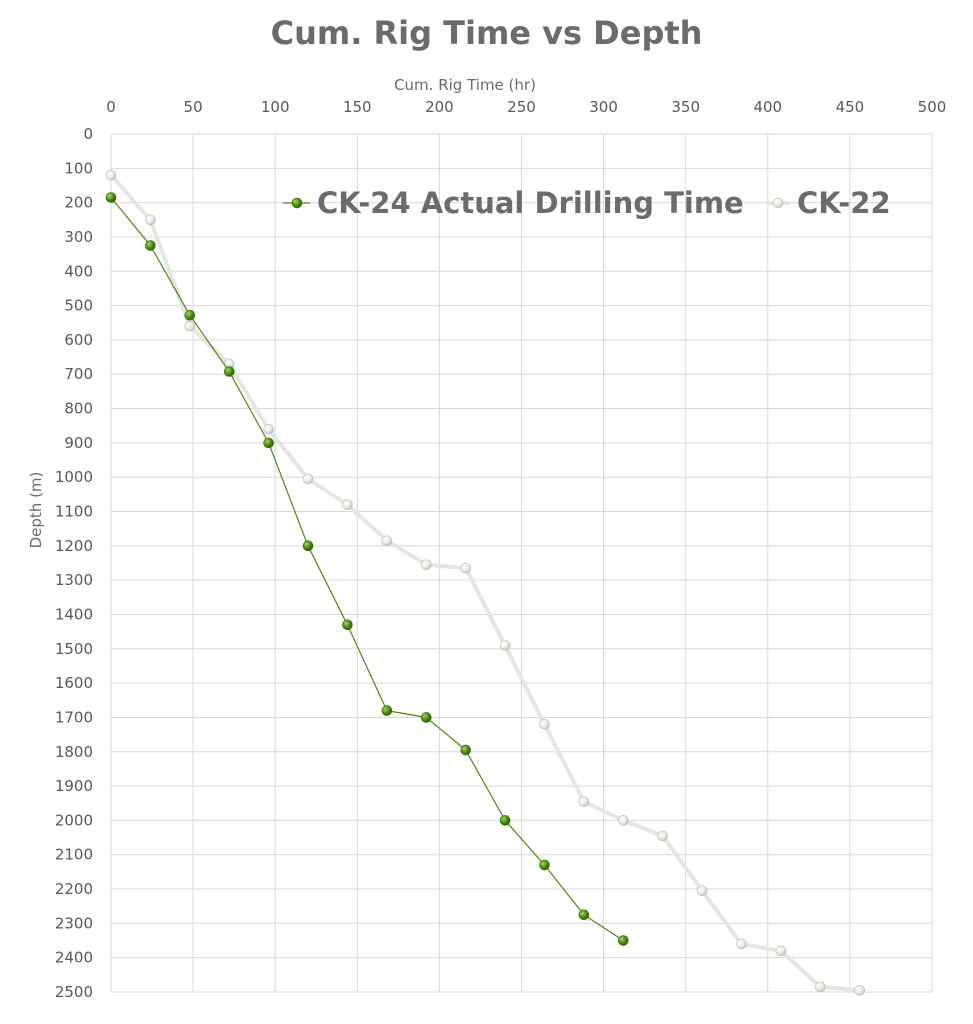  I want to click on y-tick-label: 1000, so click(74, 477).